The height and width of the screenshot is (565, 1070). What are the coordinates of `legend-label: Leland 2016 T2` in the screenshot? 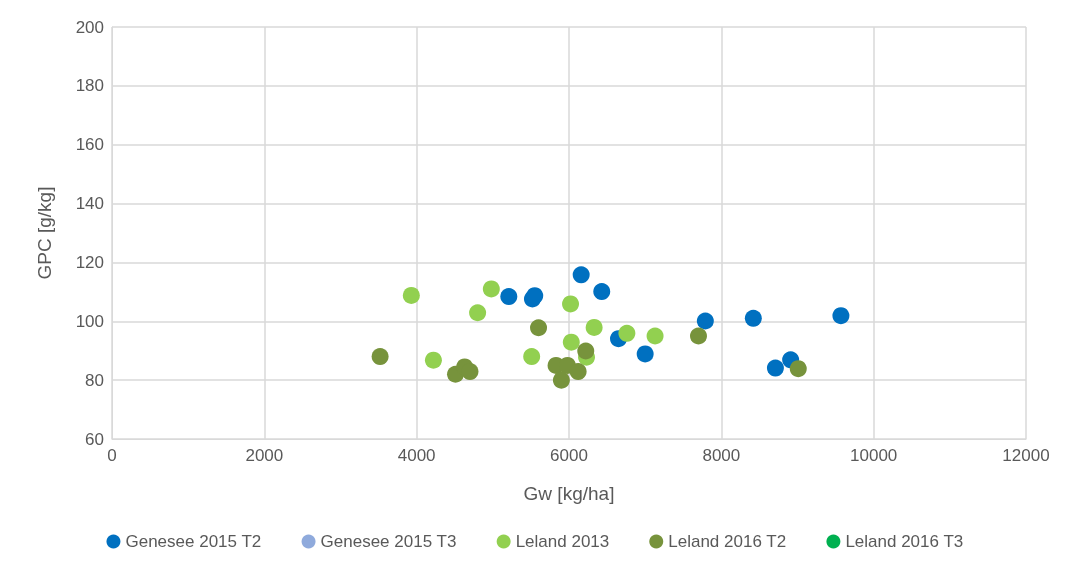 It's located at (727, 541).